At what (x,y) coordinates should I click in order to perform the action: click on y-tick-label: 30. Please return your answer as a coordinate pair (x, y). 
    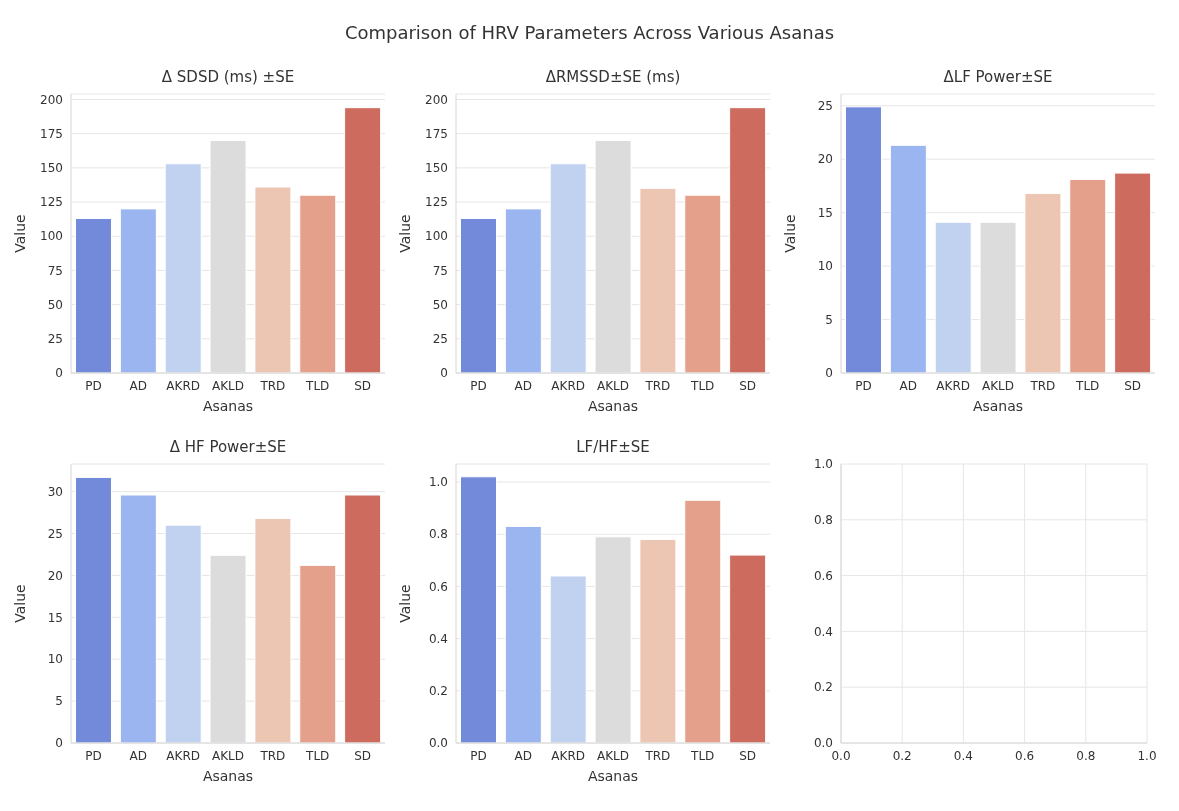
    Looking at the image, I should click on (55, 491).